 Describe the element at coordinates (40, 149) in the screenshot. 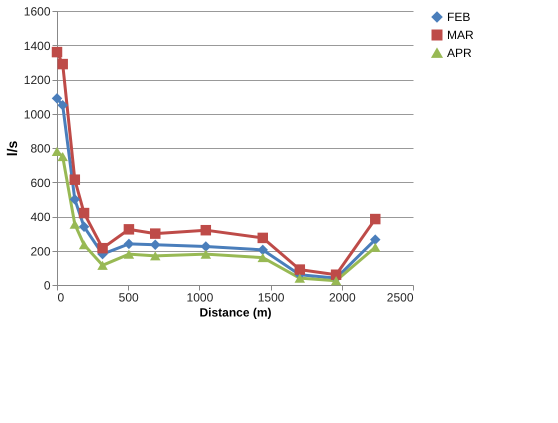

I see `y-tick-label: 800` at that location.